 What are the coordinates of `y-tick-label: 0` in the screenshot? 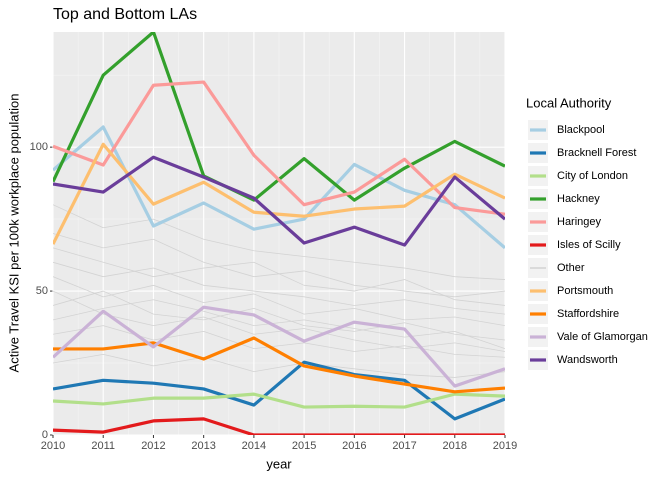 It's located at (45, 435).